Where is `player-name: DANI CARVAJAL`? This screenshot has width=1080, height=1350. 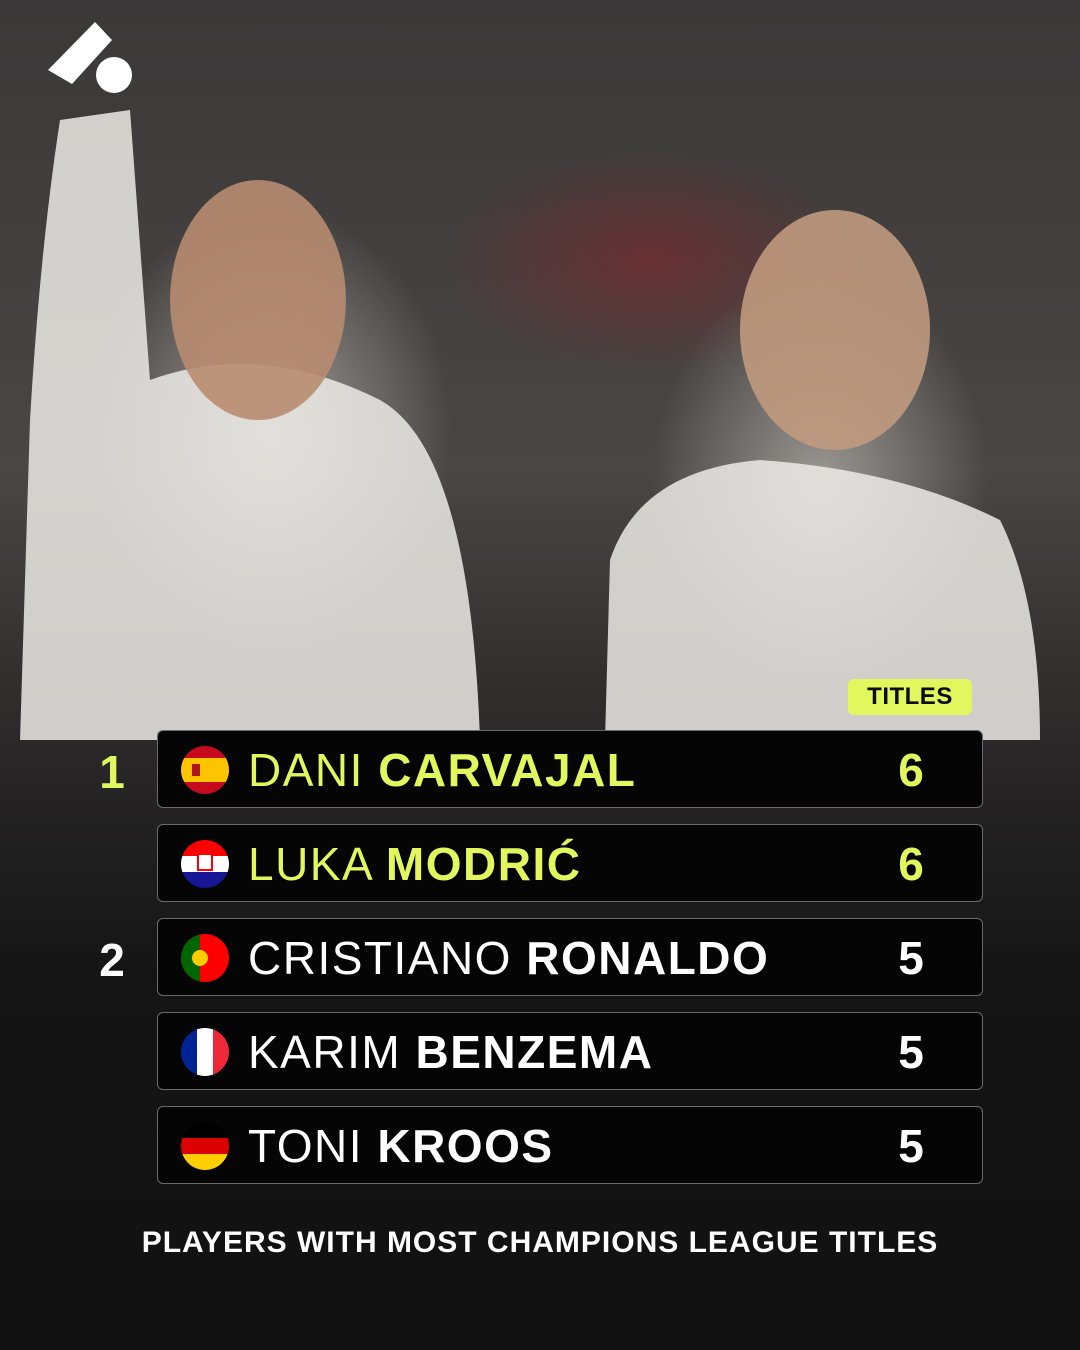
player-name: DANI CARVAJAL is located at coordinates (442, 770).